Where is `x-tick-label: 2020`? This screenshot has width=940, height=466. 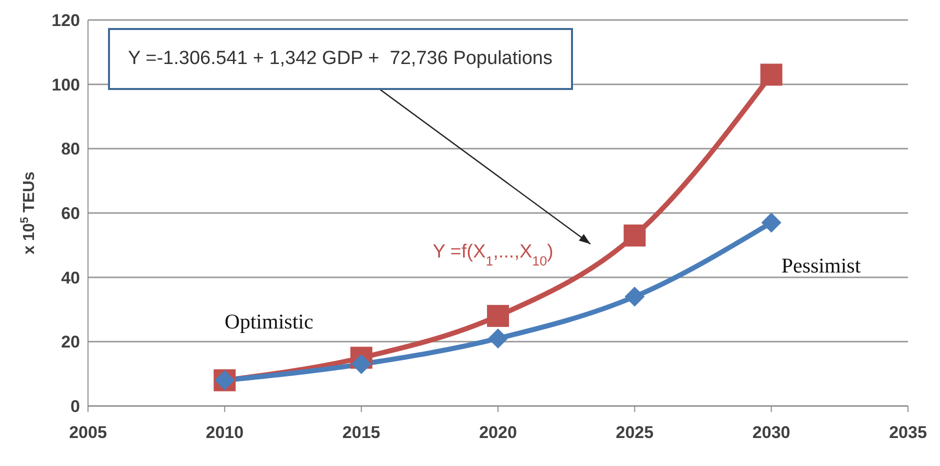
x-tick-label: 2020 is located at coordinates (498, 432).